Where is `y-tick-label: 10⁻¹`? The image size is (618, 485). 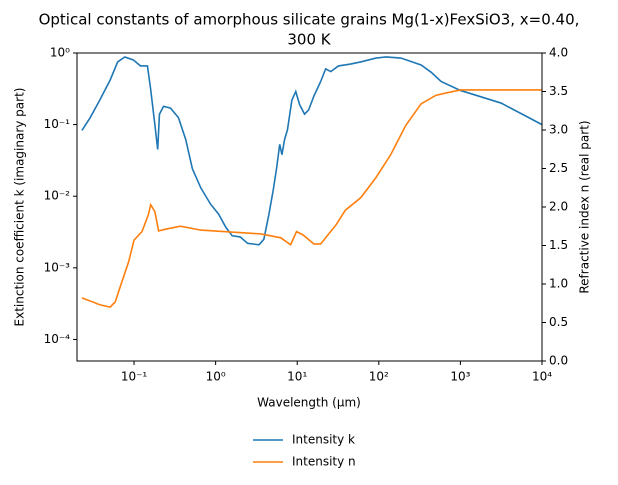 y-tick-label: 10⁻¹ is located at coordinates (57, 124).